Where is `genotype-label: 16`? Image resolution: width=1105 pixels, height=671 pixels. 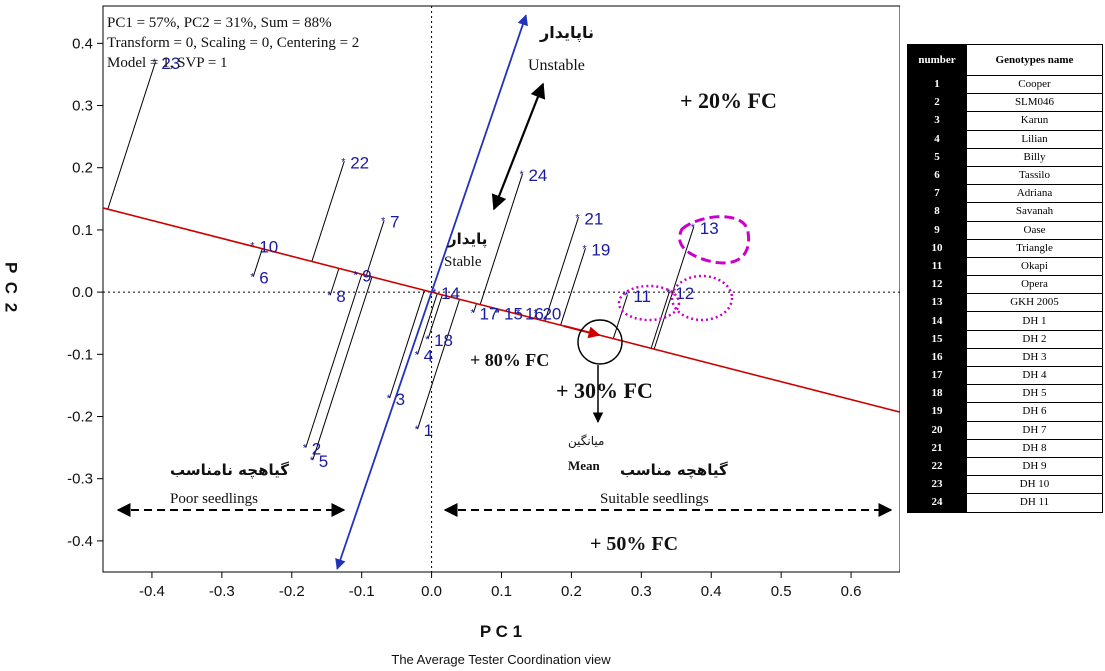
genotype-label: 16 is located at coordinates (534, 314).